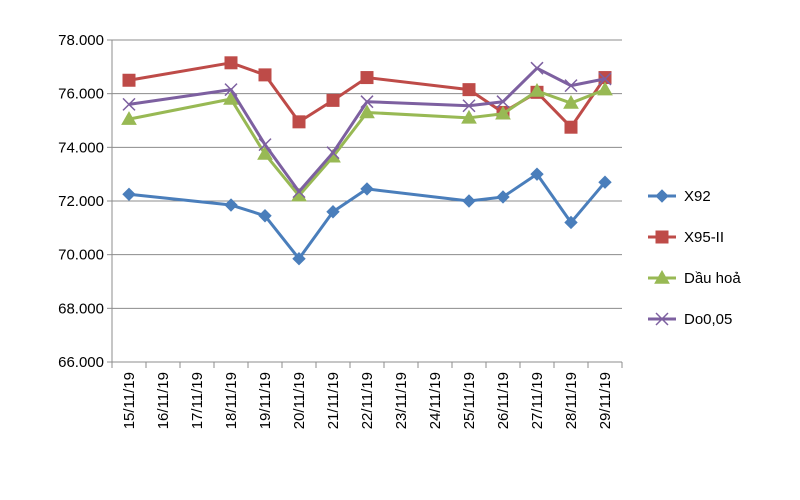  Describe the element at coordinates (605, 400) in the screenshot. I see `x-tick-label: 29/11/19` at that location.